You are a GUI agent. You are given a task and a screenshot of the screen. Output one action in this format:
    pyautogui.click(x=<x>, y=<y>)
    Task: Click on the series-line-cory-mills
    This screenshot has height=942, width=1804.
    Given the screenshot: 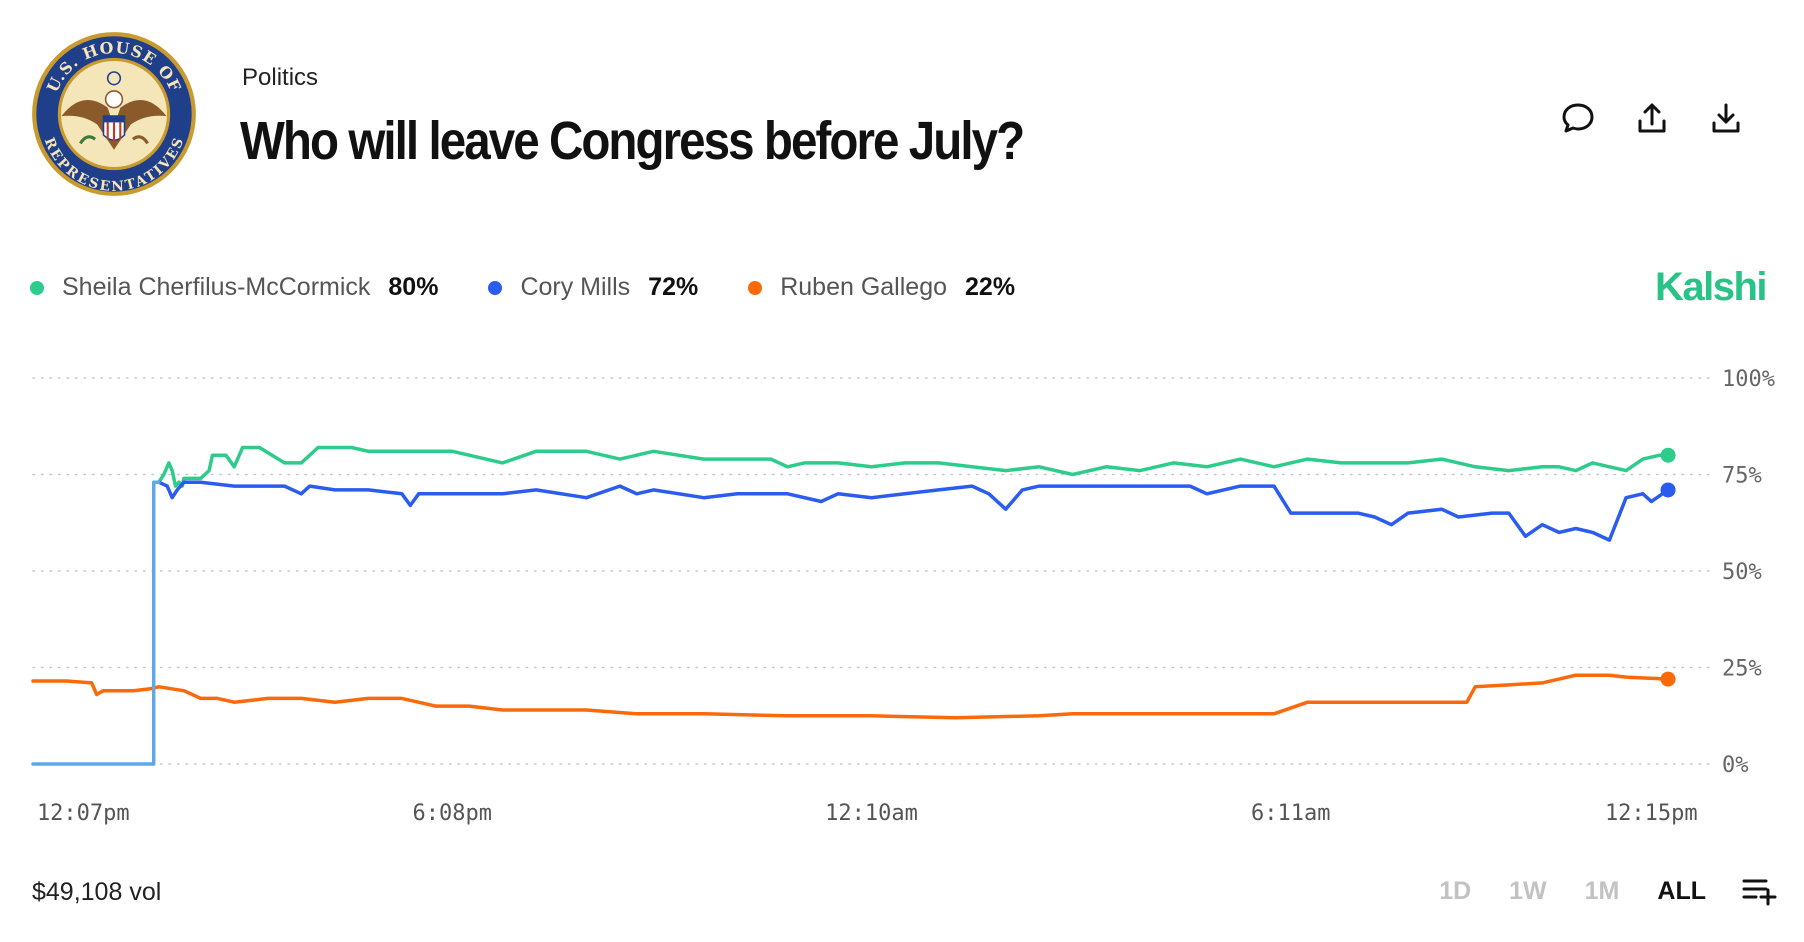 What is the action you would take?
    pyautogui.click(x=913, y=511)
    